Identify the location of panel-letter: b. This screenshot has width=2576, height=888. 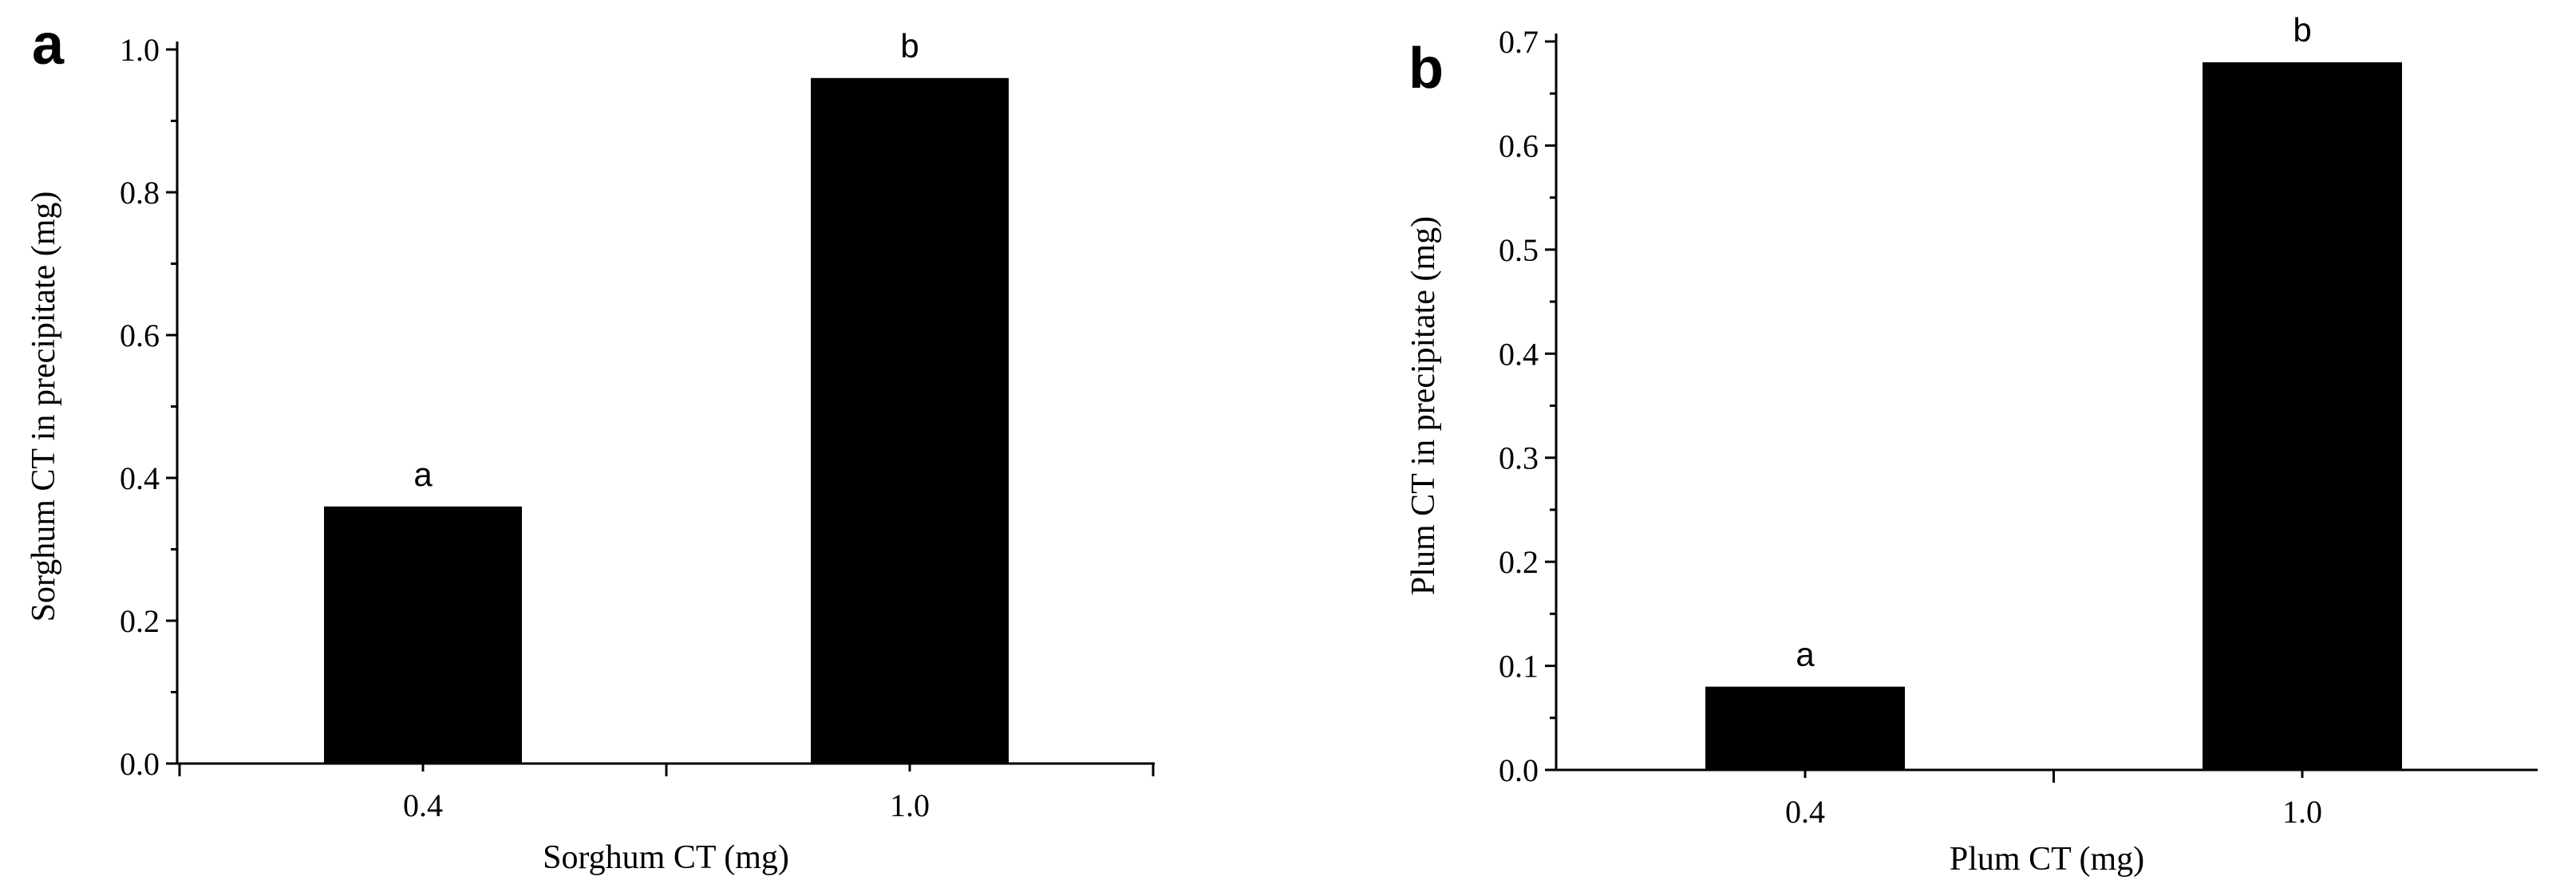
(1426, 69).